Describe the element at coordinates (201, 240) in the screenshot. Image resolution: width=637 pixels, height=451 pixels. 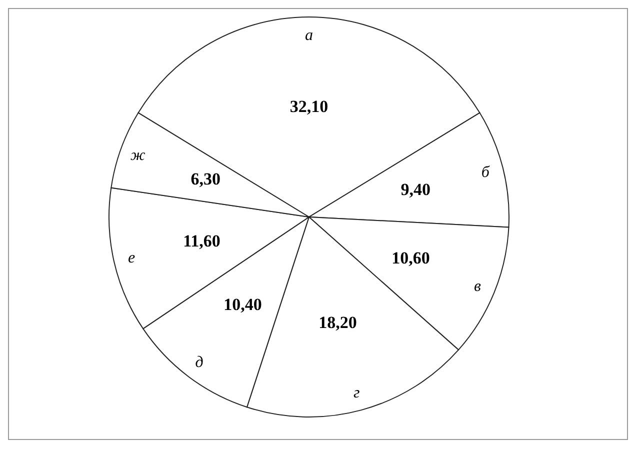
I see `data-label: 11,60` at that location.